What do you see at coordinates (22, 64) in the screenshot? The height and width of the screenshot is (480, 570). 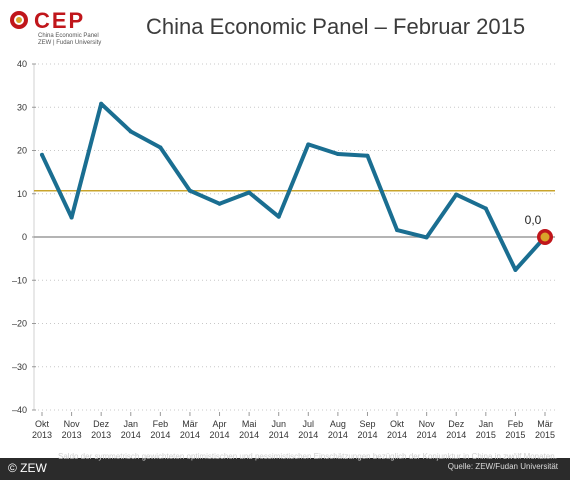 I see `y-tick-label: 40` at bounding box center [22, 64].